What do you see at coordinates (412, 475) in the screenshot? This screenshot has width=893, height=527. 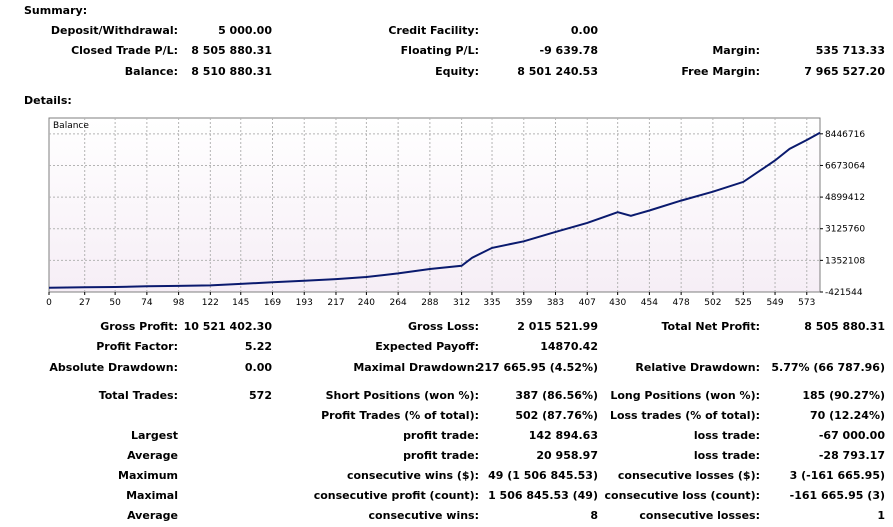 I see `max-wins-label: consecutive wins ($):` at bounding box center [412, 475].